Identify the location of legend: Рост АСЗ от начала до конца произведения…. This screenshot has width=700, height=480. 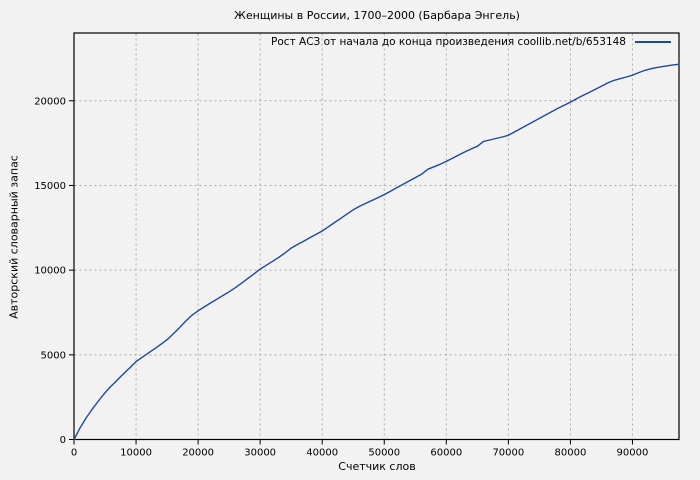
(471, 42).